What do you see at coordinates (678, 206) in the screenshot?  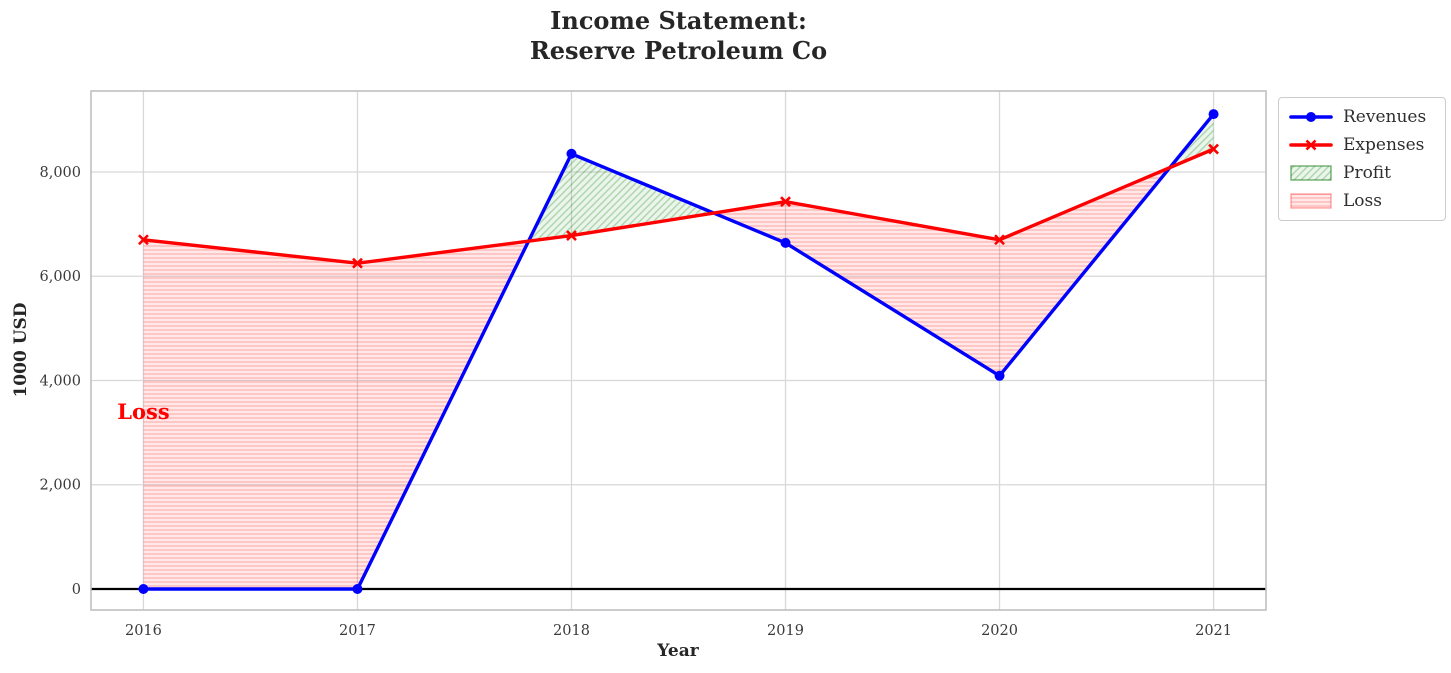 I see `expenses-line` at bounding box center [678, 206].